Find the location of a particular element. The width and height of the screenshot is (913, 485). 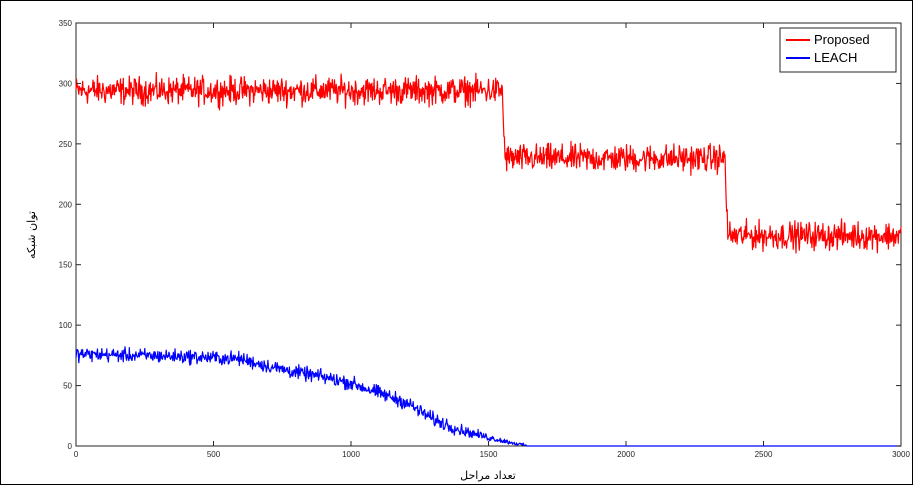

legend-entry: Proposed is located at coordinates (842, 39).